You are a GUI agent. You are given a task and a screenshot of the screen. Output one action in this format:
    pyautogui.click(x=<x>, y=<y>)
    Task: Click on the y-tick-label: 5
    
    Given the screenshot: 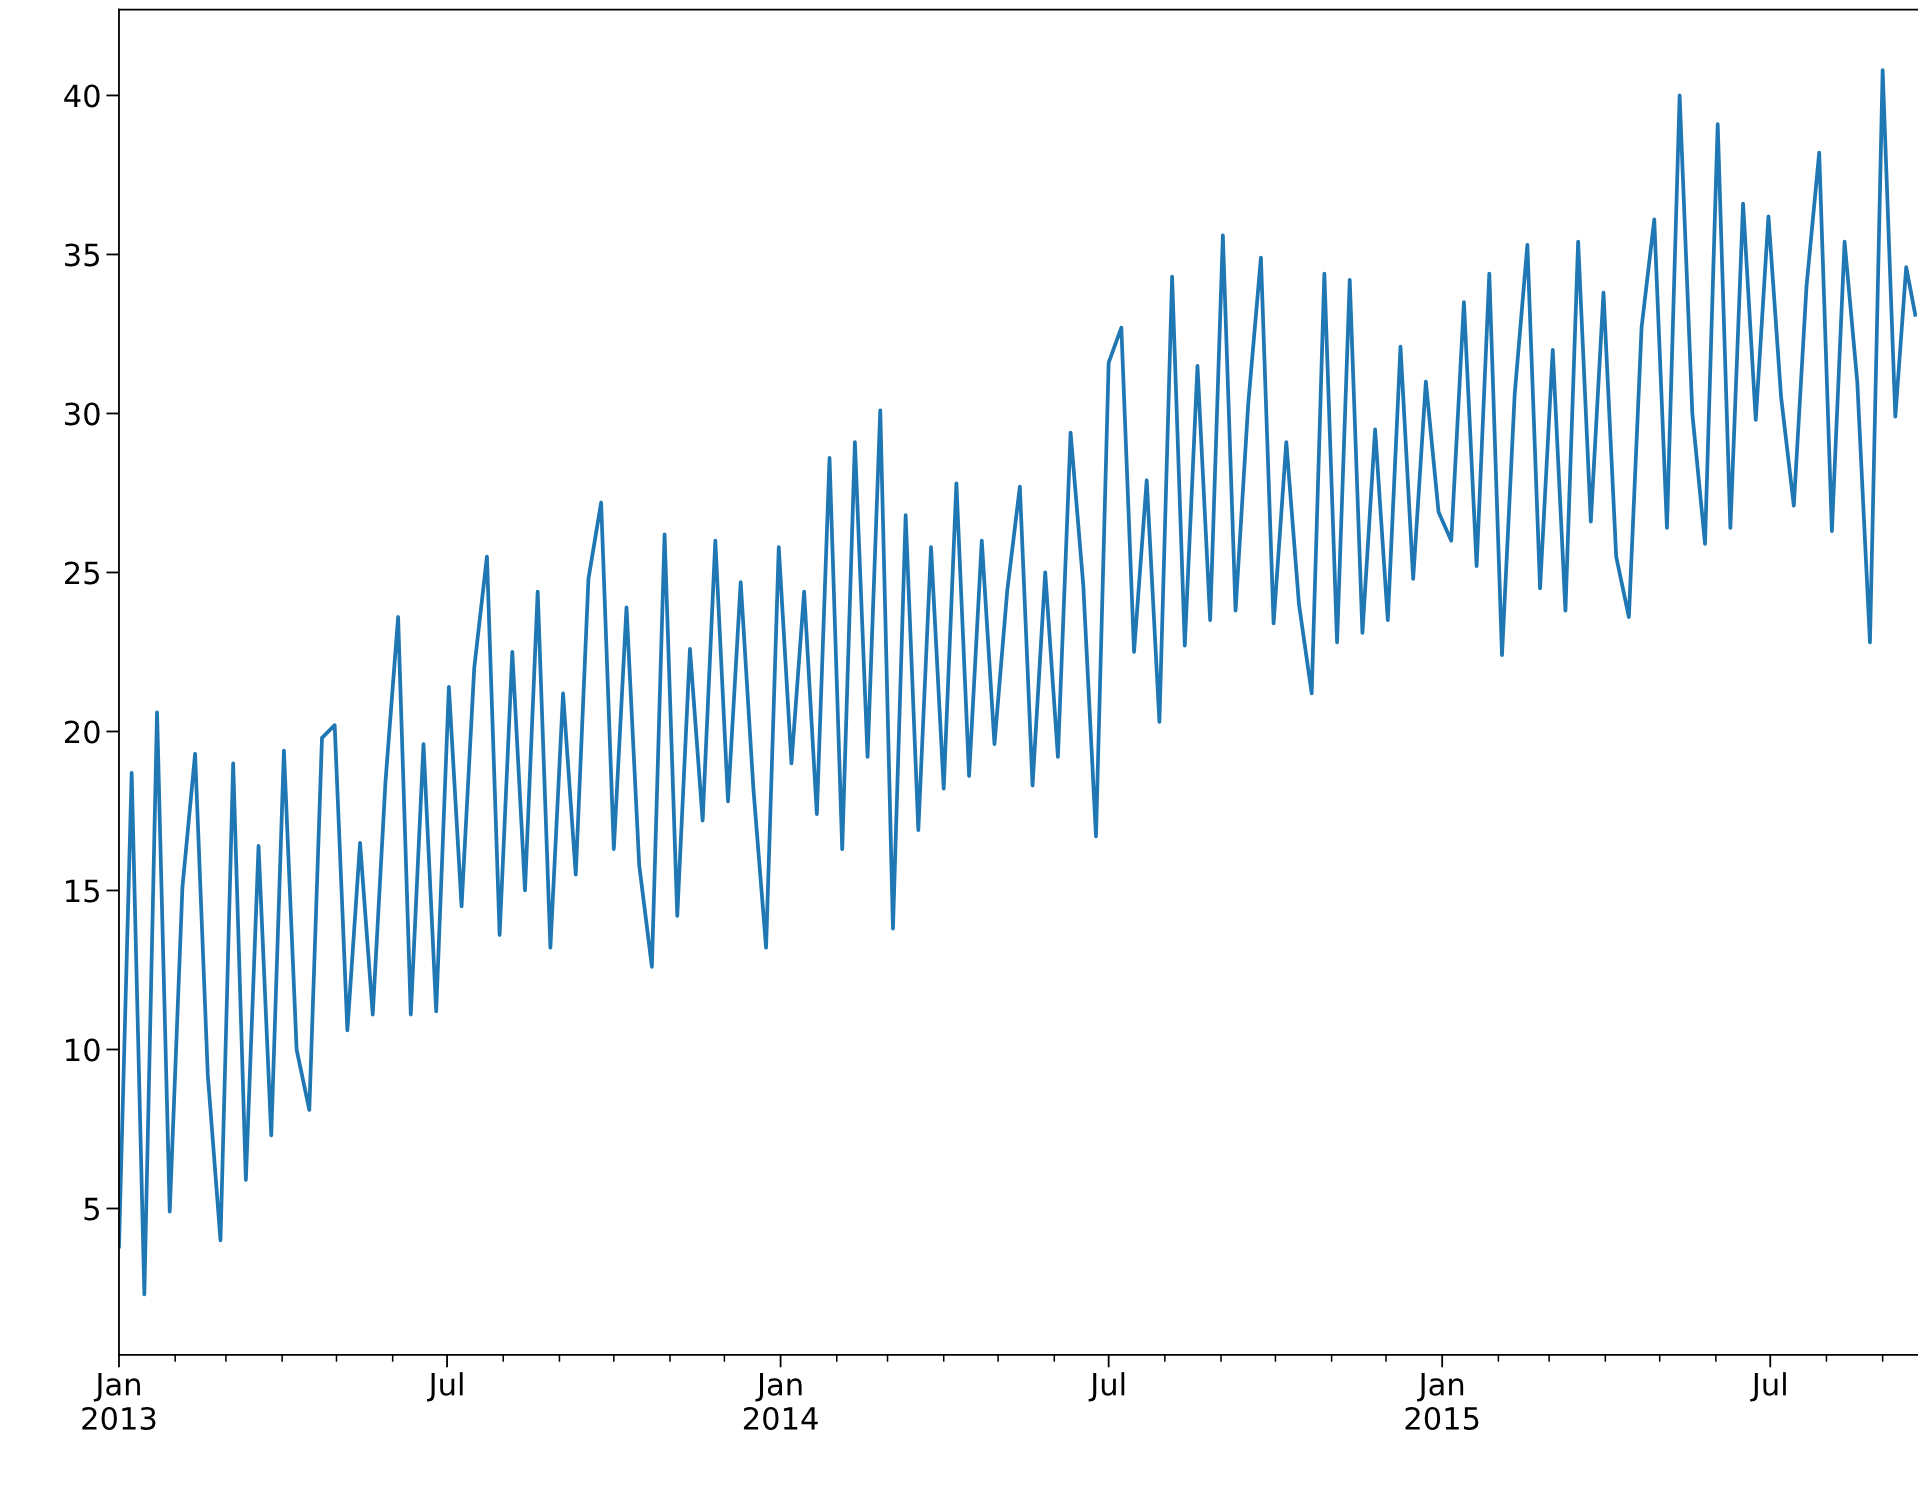 What is the action you would take?
    pyautogui.click(x=91, y=1209)
    